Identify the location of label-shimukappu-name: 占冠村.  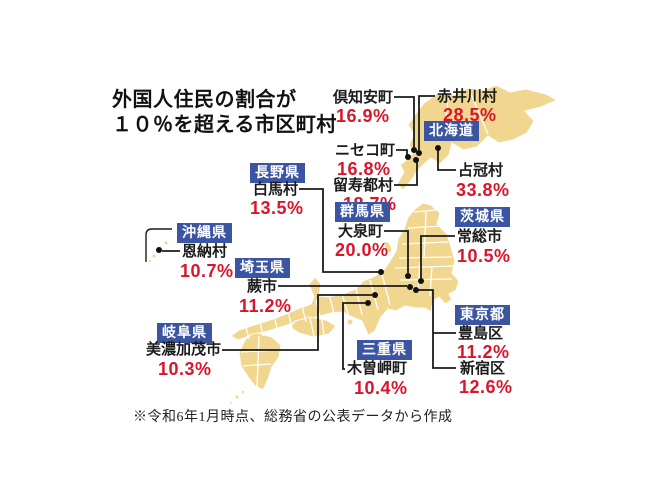
(481, 170).